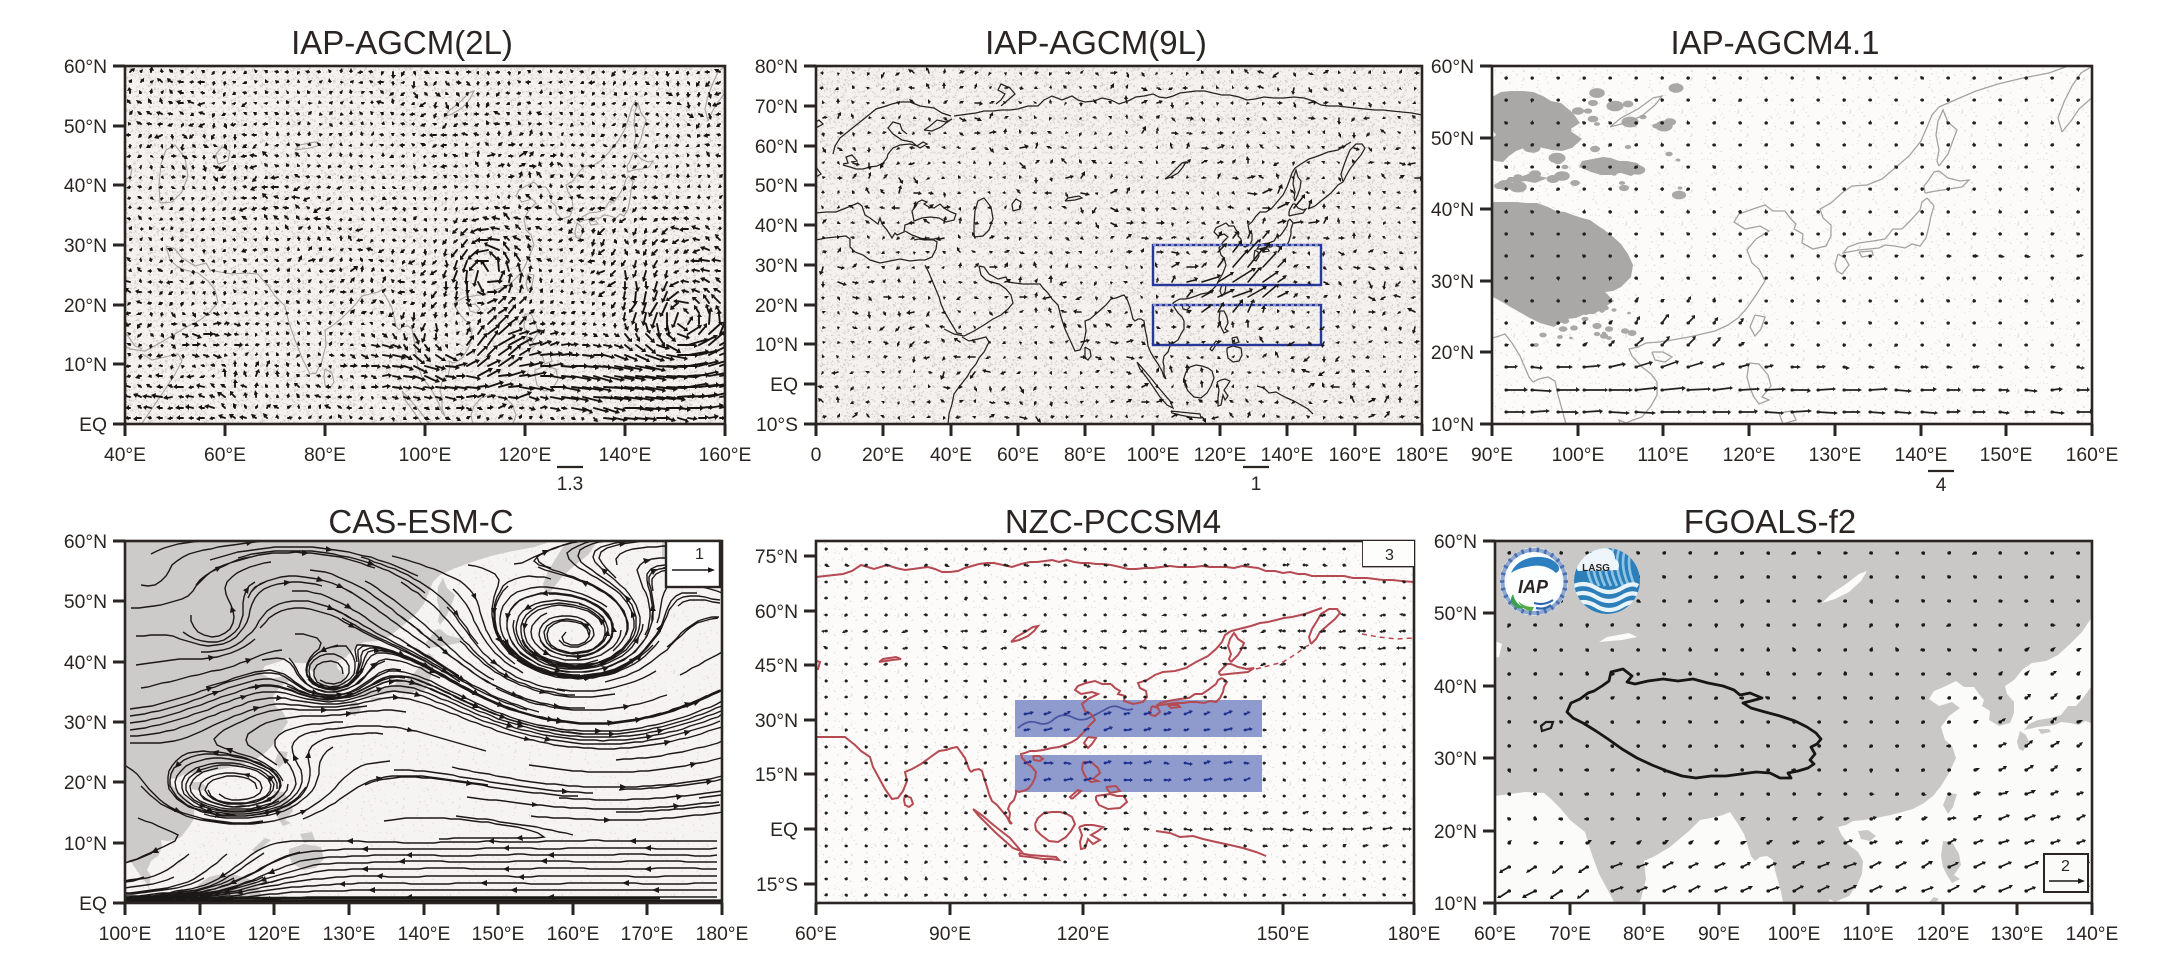 The image size is (2163, 964). What do you see at coordinates (1774, 42) in the screenshot?
I see `svg-text: IAP-AGCM4.1` at bounding box center [1774, 42].